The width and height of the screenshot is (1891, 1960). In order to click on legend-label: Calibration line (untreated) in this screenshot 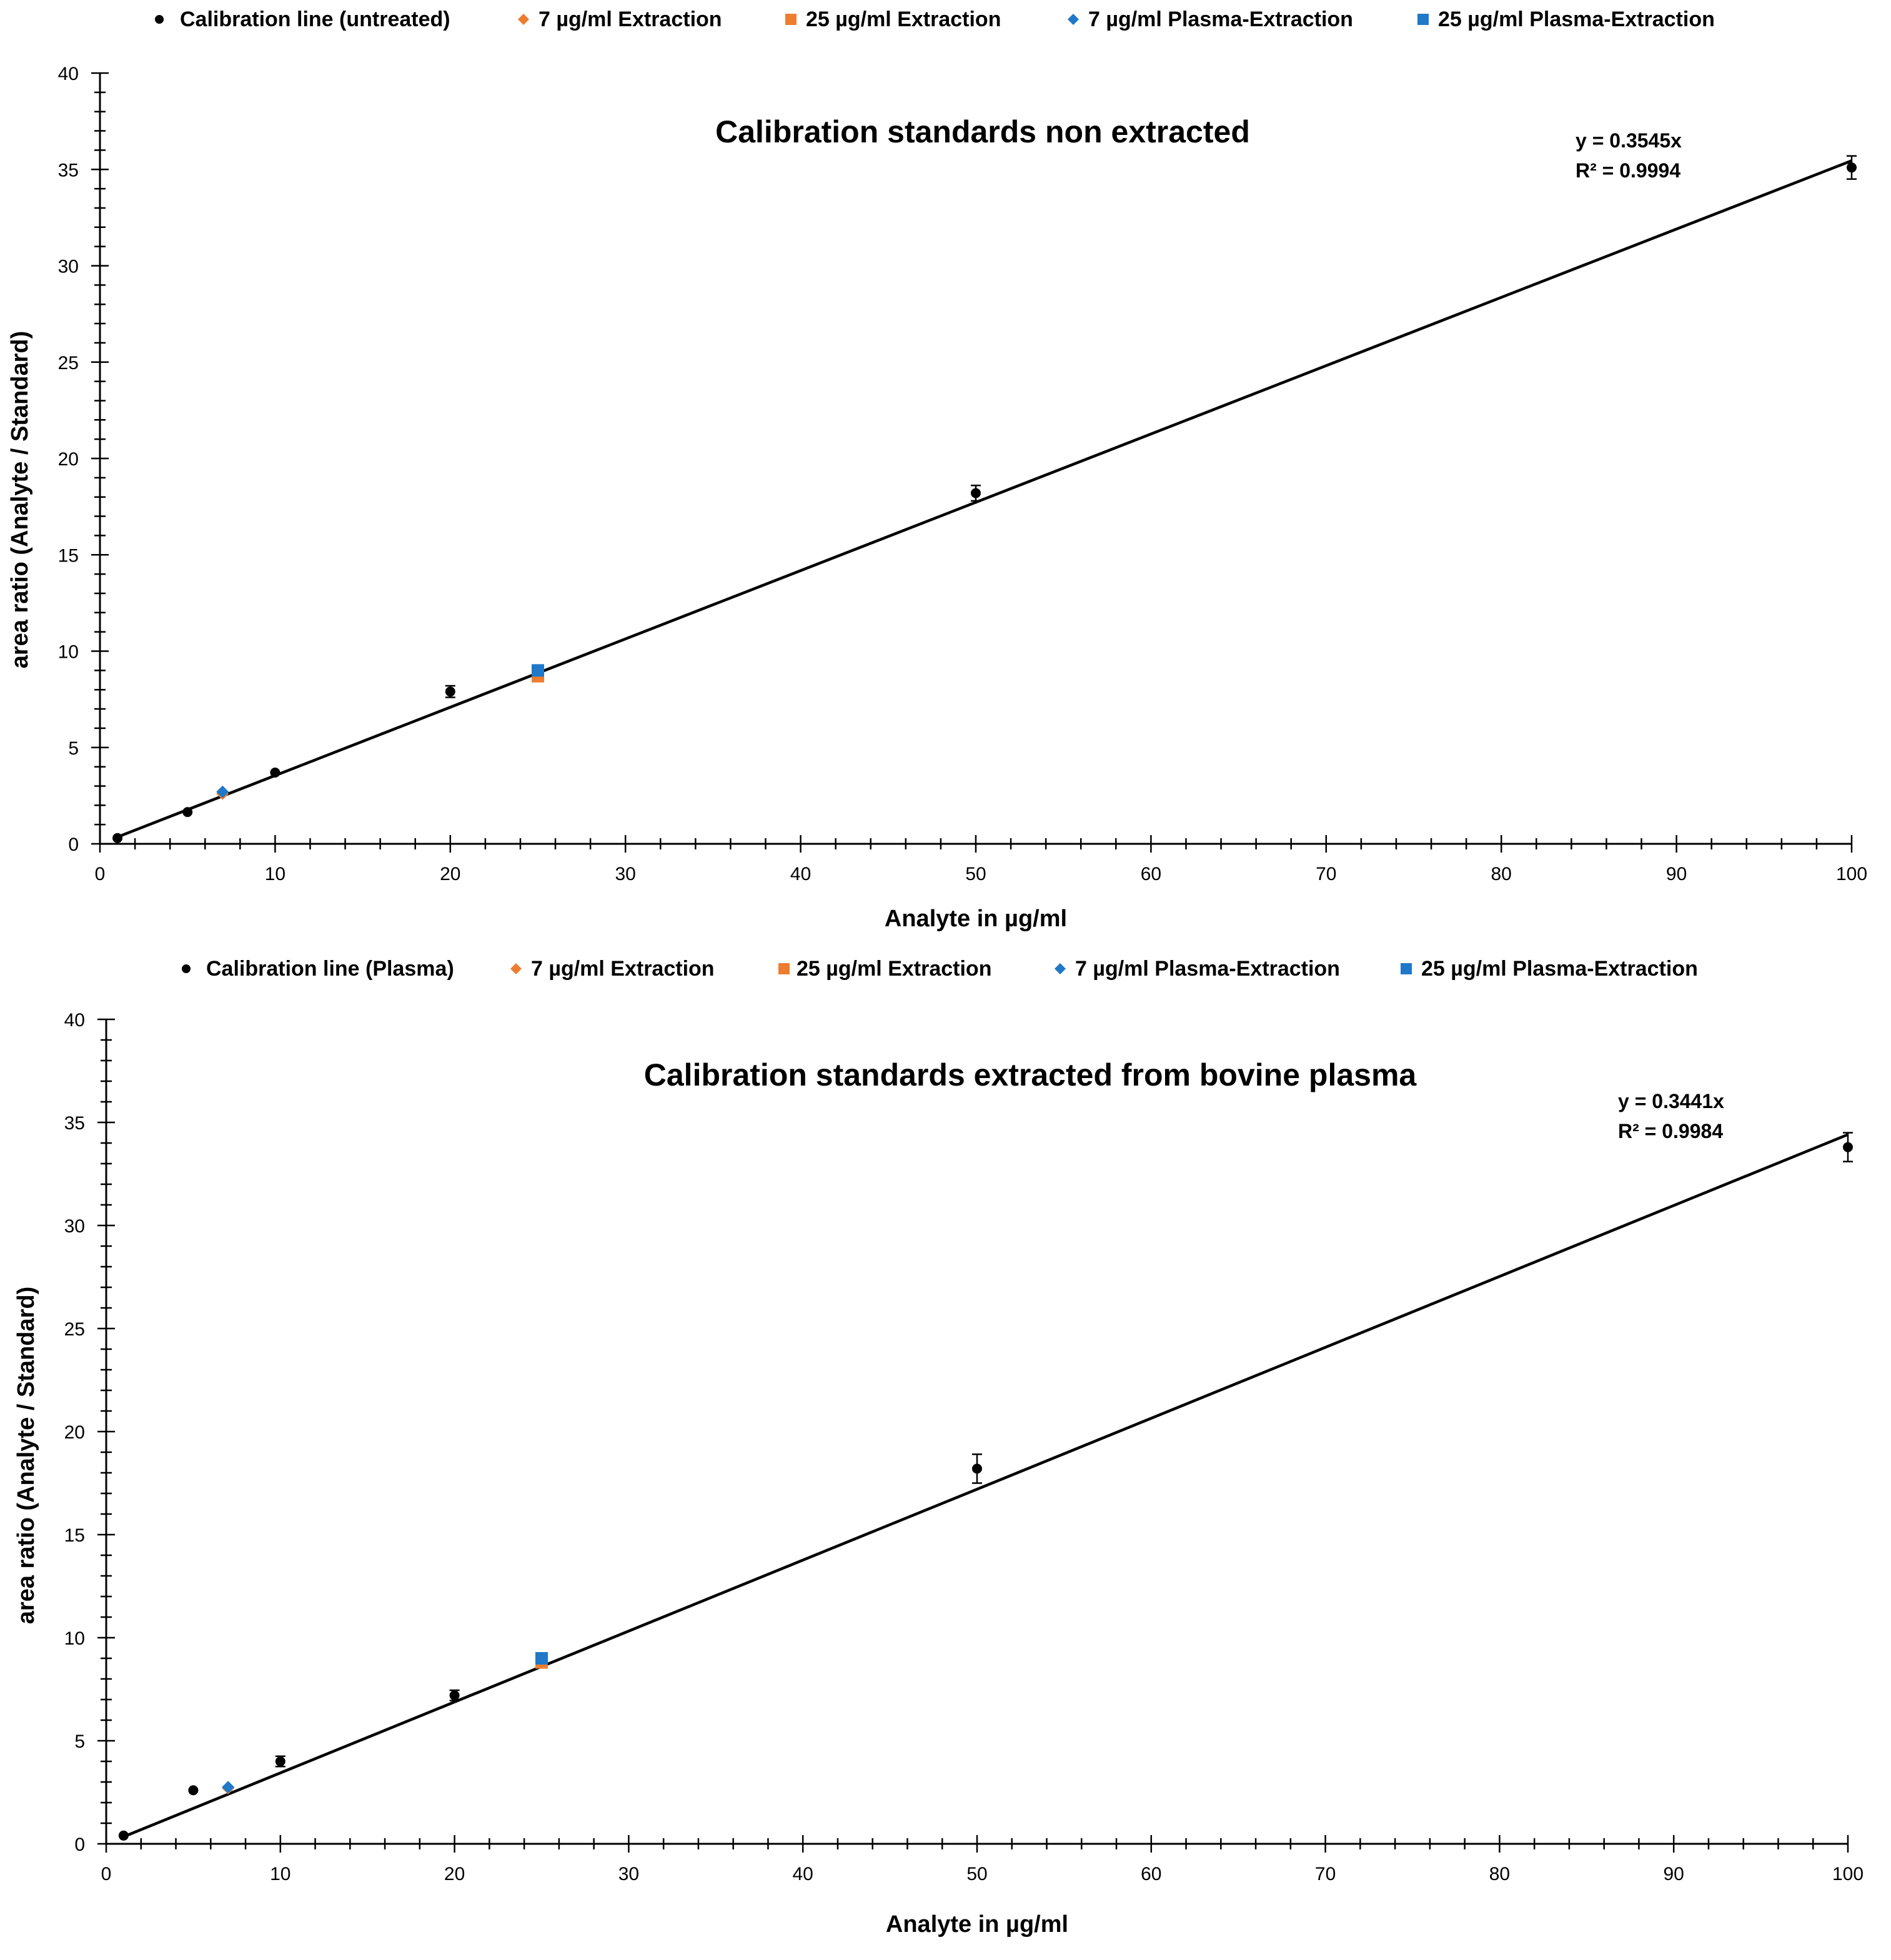, I will do `click(315, 19)`.